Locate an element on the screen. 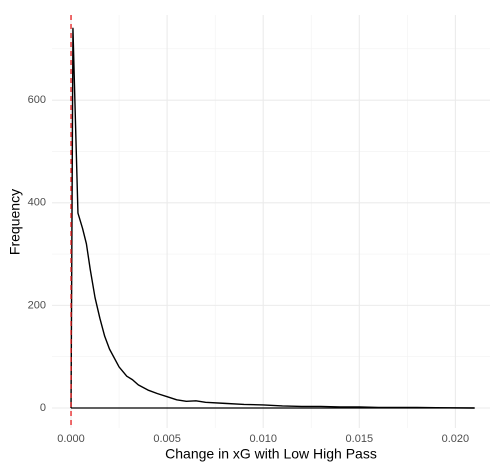  x-tick-label: 0.005 is located at coordinates (167, 439).